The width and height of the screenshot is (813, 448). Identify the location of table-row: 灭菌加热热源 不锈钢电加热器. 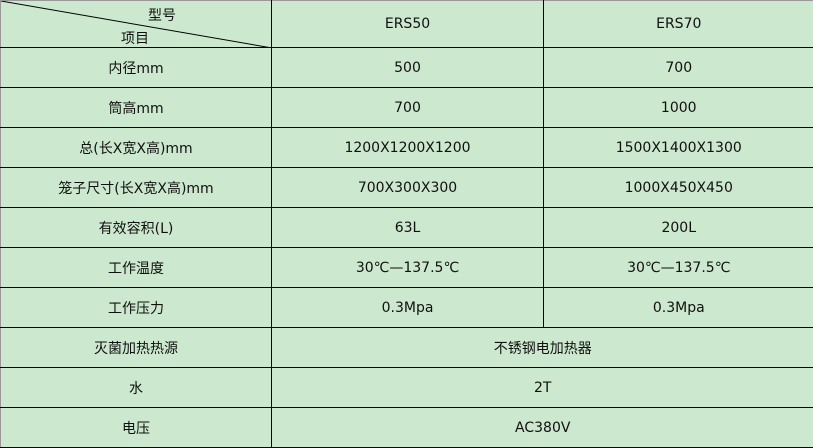
(406, 347).